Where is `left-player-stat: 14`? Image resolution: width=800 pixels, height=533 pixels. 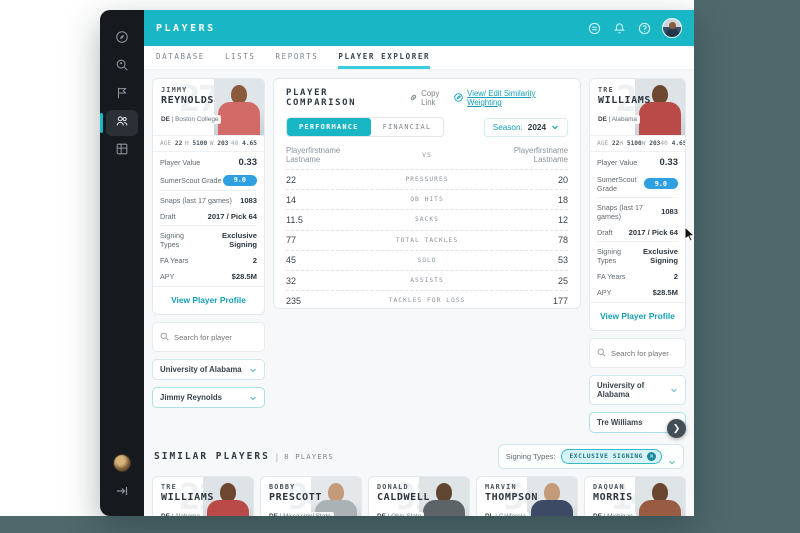
left-player-stat: 14 is located at coordinates (291, 199).